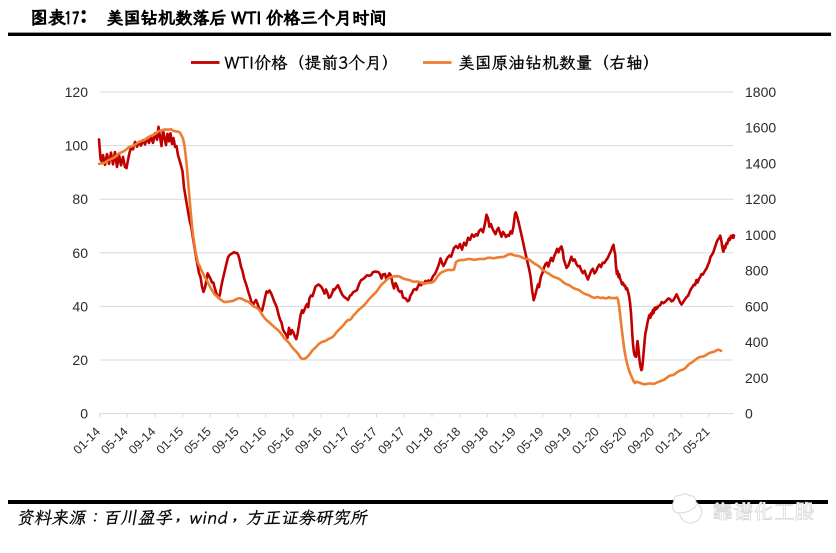 This screenshot has height=553, width=836. Describe the element at coordinates (80, 360) in the screenshot. I see `svg-text: 20` at that location.